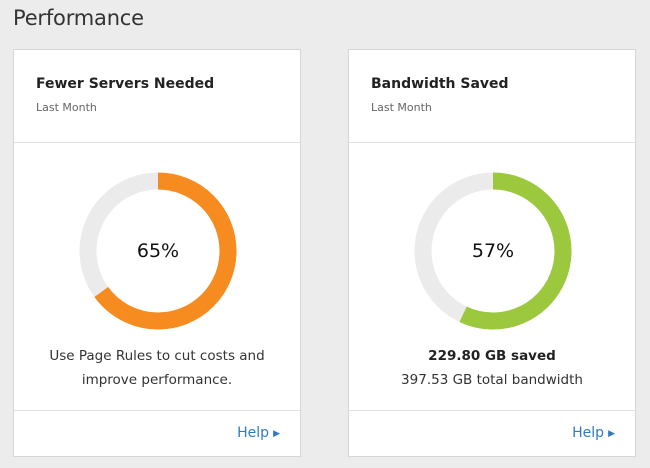 Image resolution: width=650 pixels, height=468 pixels. What do you see at coordinates (157, 96) in the screenshot?
I see `card-header: Fewer Servers Needed Last Month` at bounding box center [157, 96].